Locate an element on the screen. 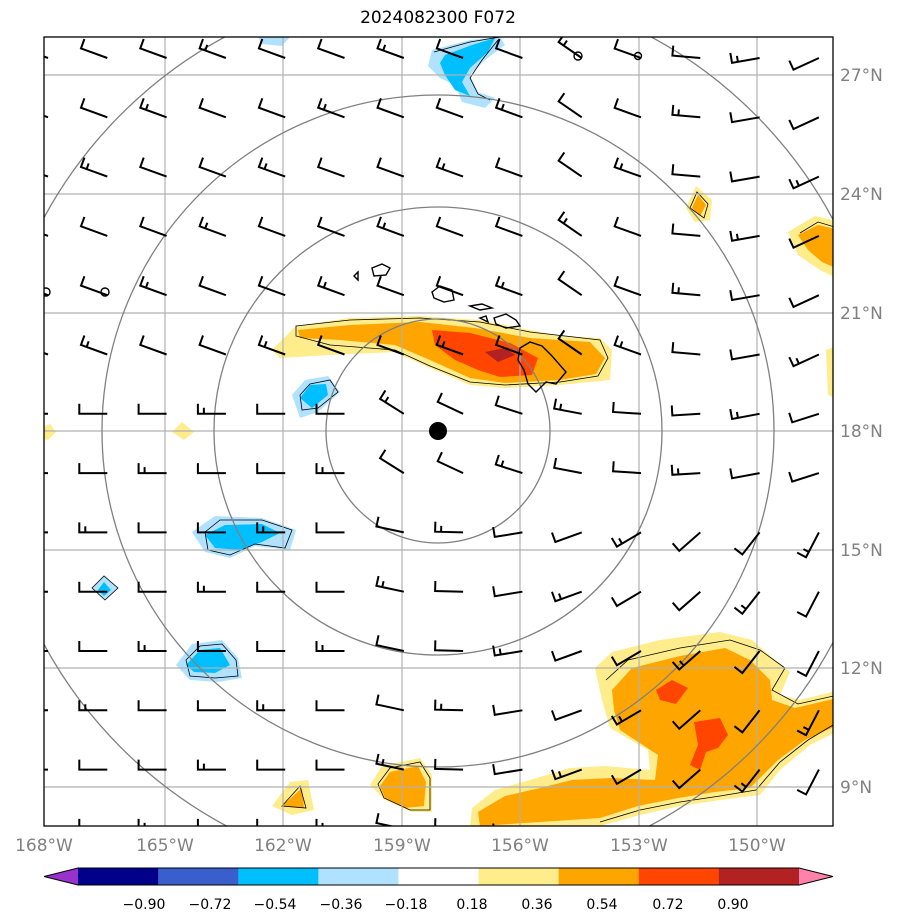  colorbar-tick-label: 0.90 is located at coordinates (732, 905).